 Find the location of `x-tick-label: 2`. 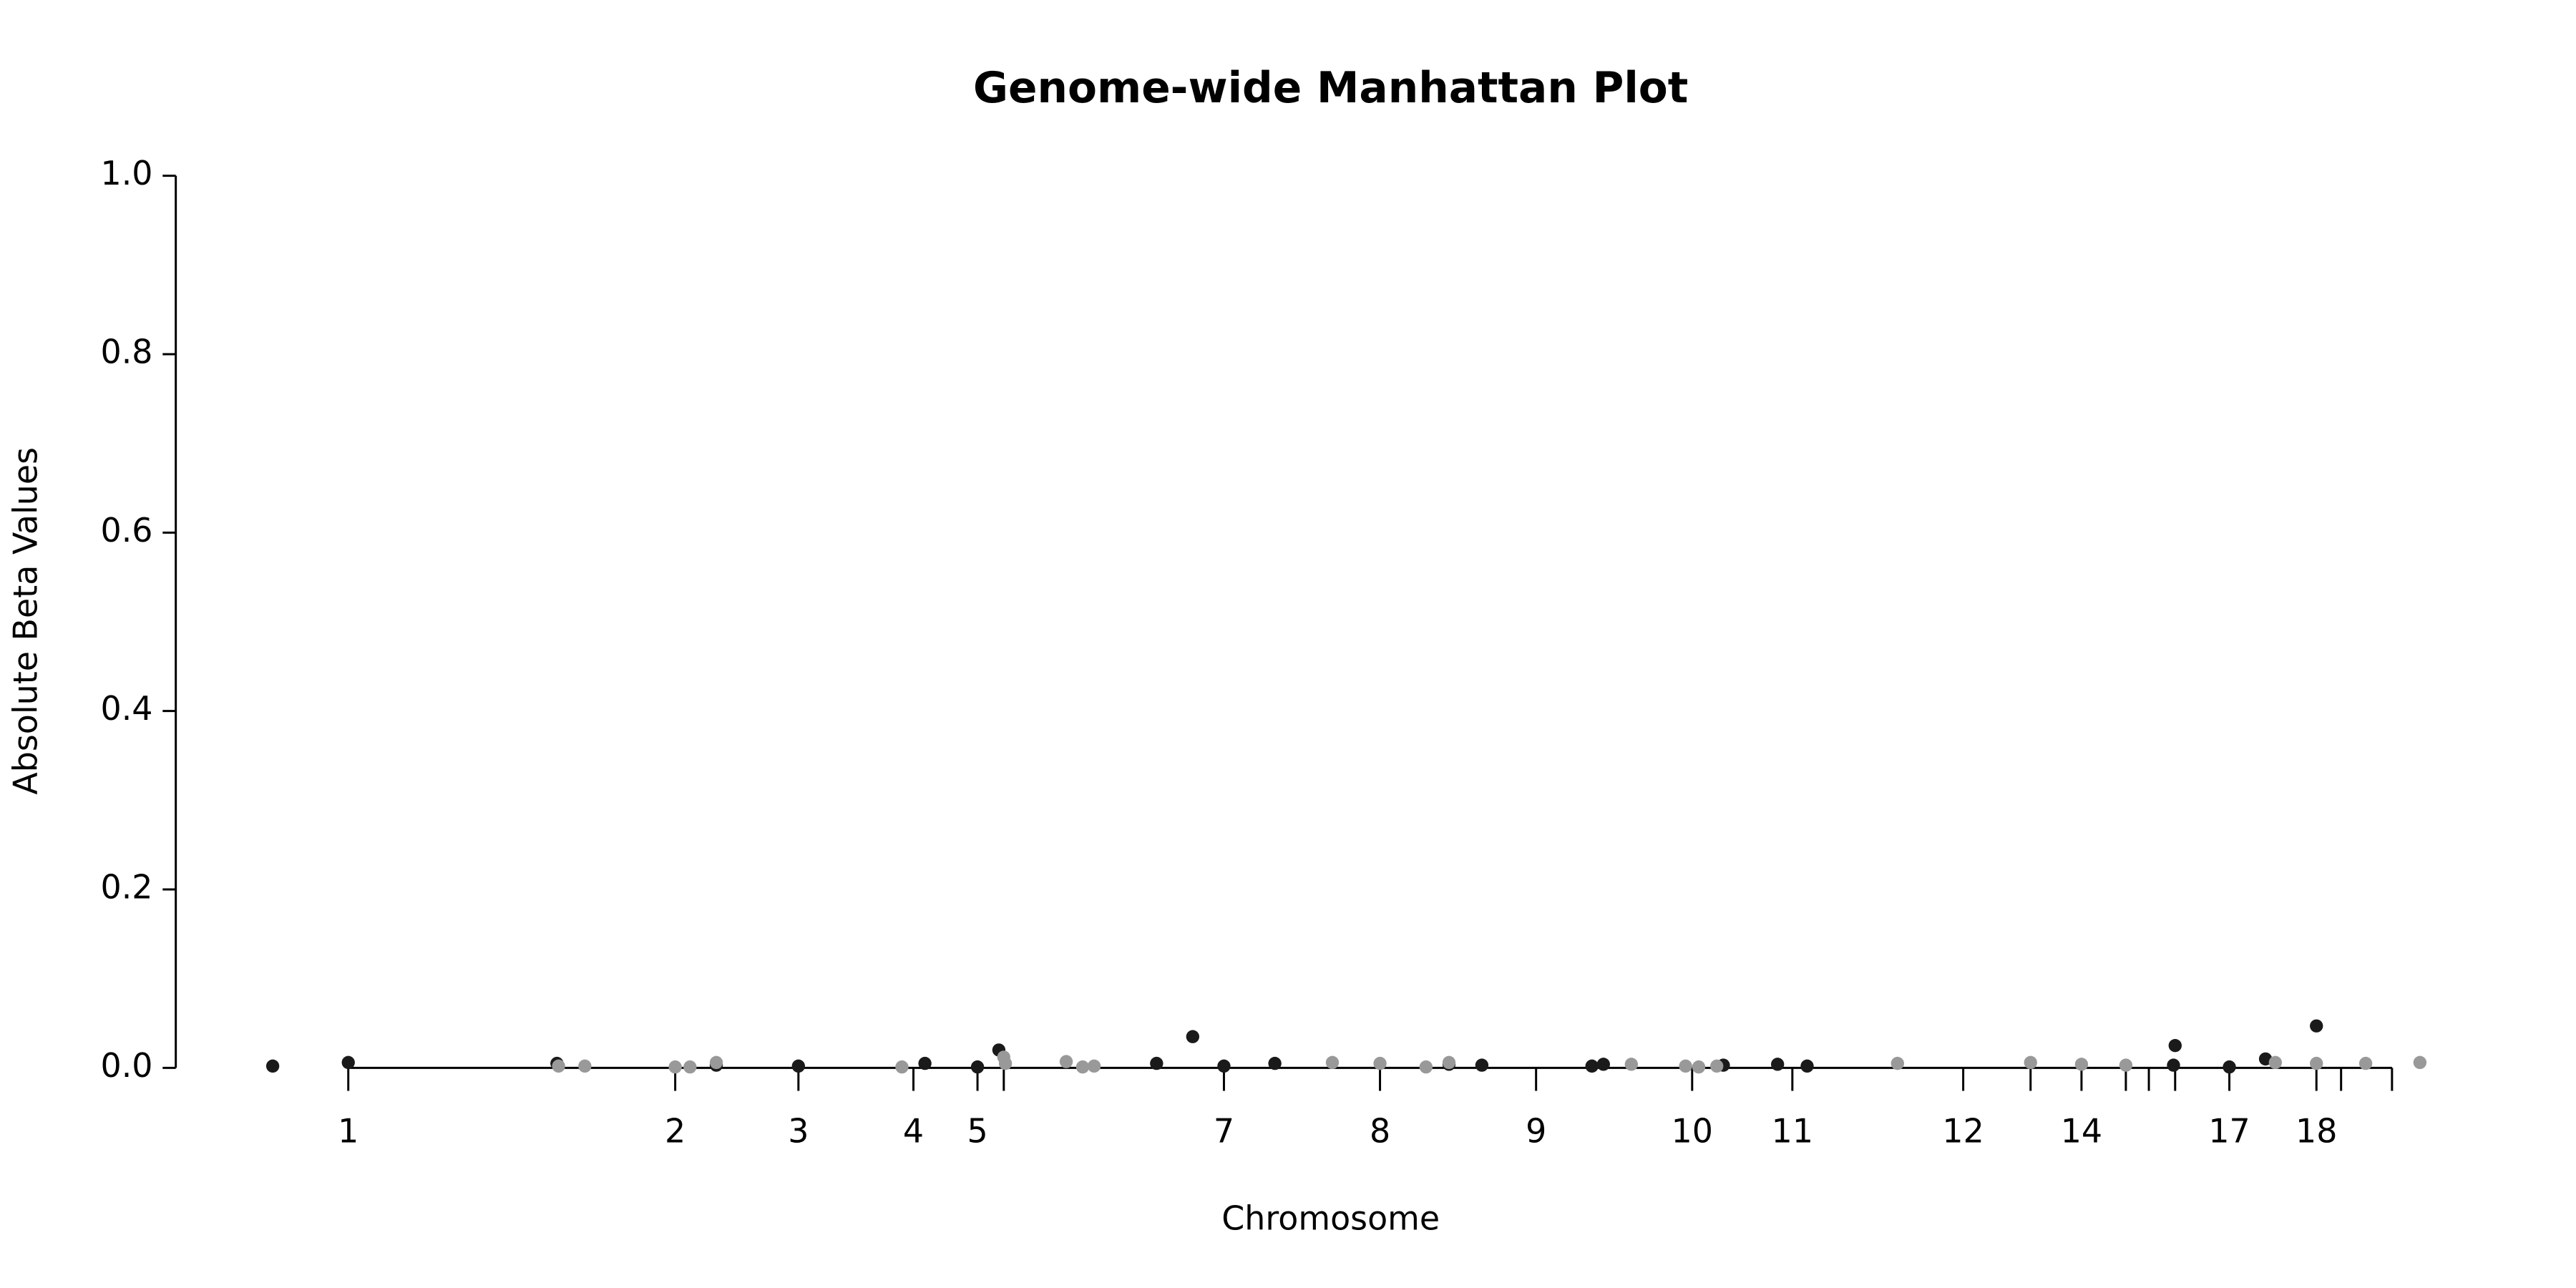

x-tick-label: 2 is located at coordinates (675, 1131).